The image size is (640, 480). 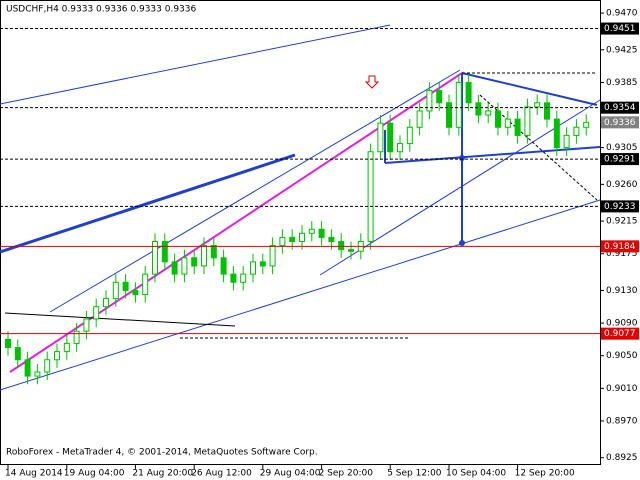 I want to click on x-tick-label: 29 Aug 04:00, so click(x=290, y=474).